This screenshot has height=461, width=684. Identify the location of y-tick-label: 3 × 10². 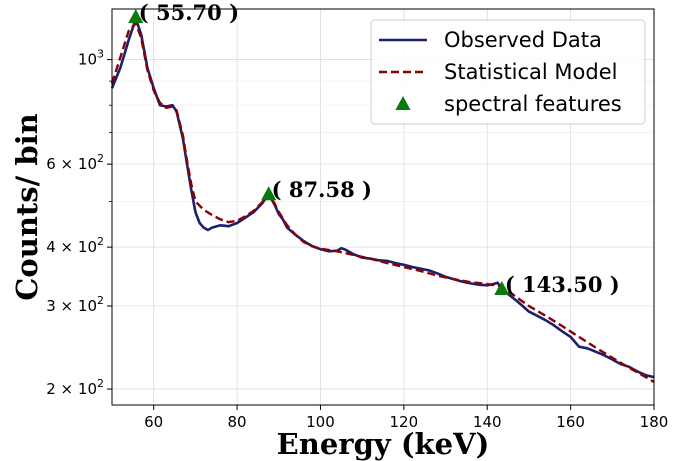
(75, 304).